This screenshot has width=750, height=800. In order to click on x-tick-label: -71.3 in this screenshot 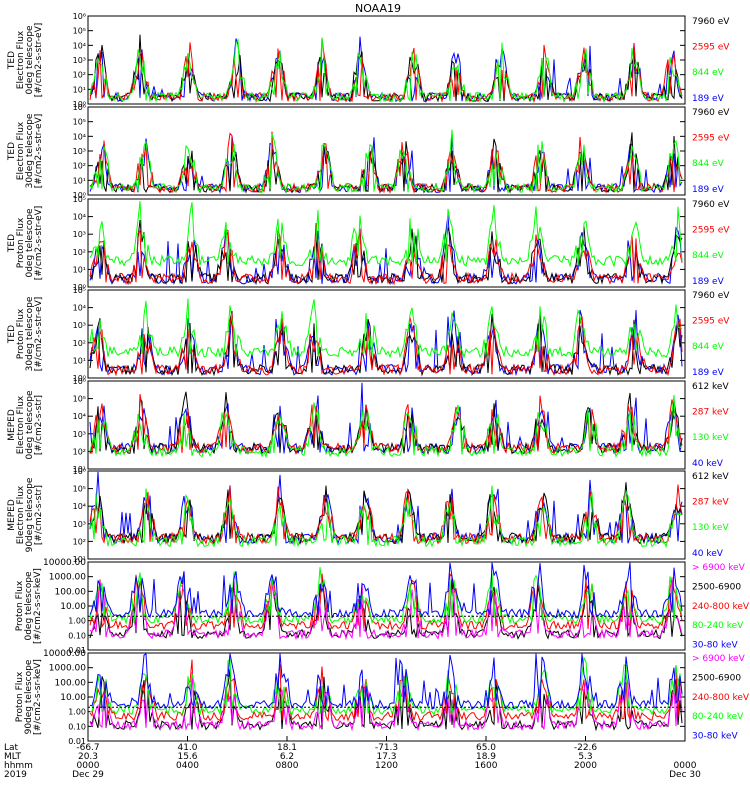, I will do `click(386, 748)`.